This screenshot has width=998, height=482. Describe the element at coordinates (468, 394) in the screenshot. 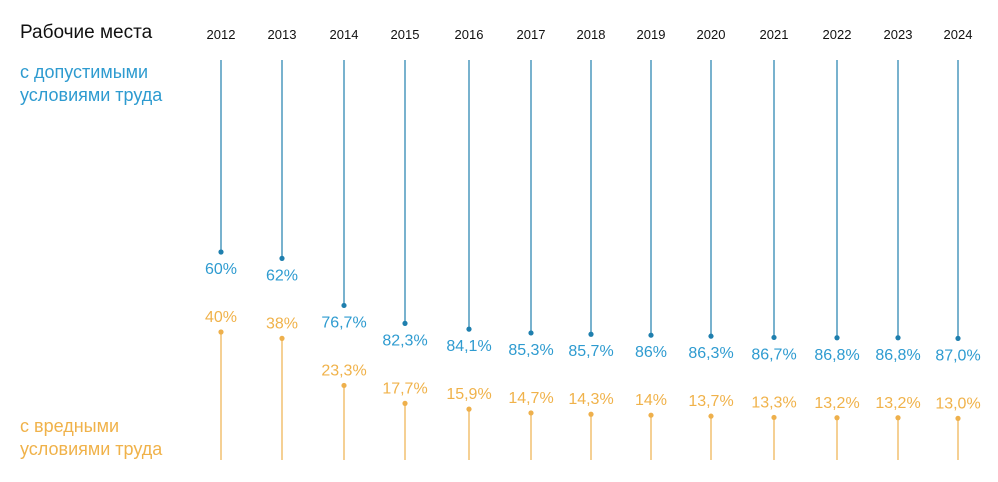

I see `data-label-bad: 15,9%` at that location.